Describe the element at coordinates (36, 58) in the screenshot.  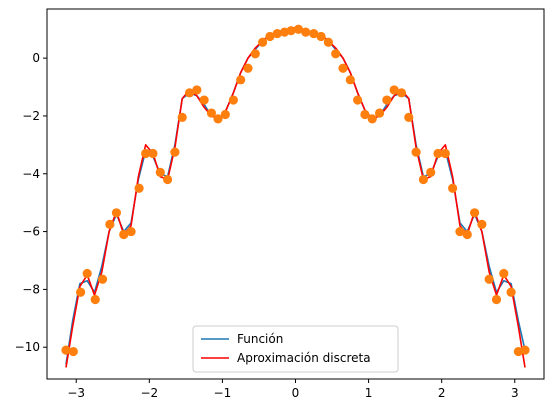
I see `y-tick-label: 0` at that location.